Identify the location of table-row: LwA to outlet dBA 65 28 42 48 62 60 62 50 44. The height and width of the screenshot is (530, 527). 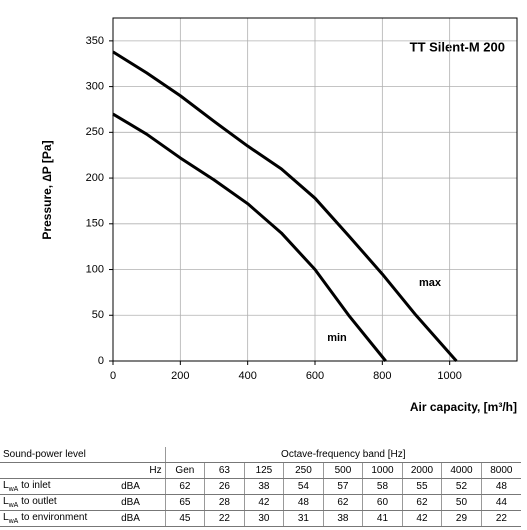
(260, 502).